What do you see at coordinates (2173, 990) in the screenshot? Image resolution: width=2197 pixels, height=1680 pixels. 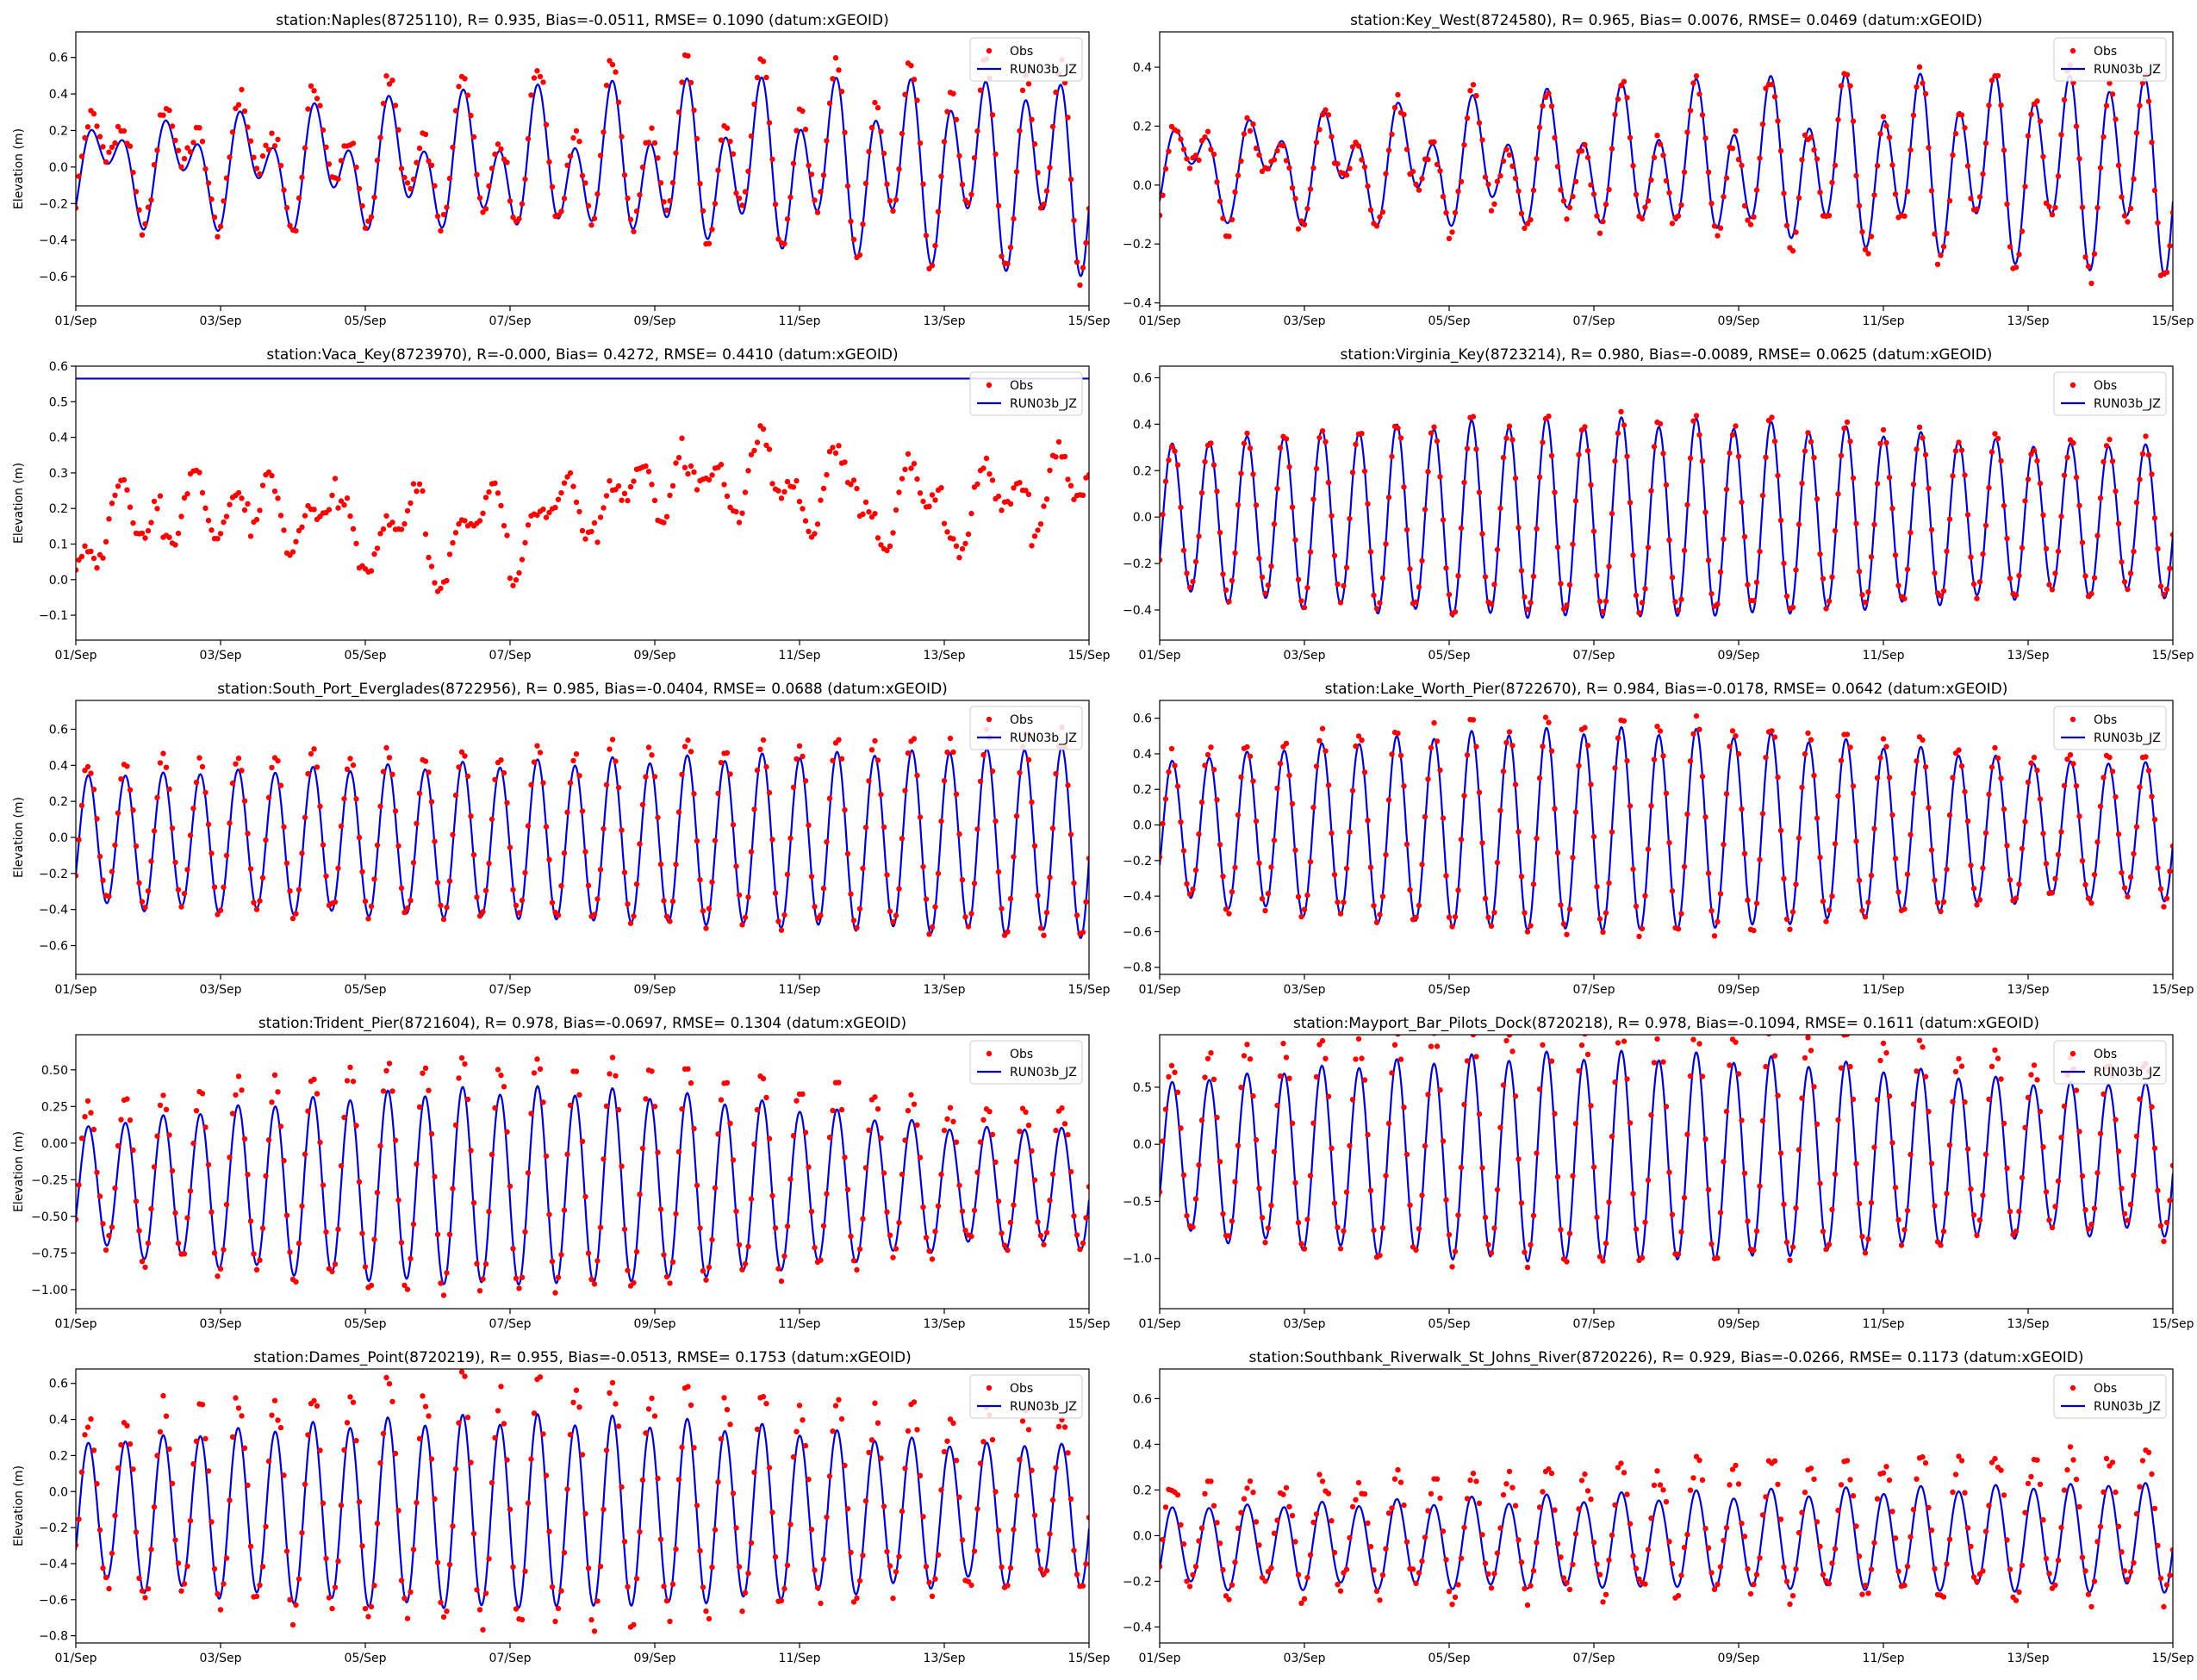 I see `x-tick-label: 15/Sep` at bounding box center [2173, 990].